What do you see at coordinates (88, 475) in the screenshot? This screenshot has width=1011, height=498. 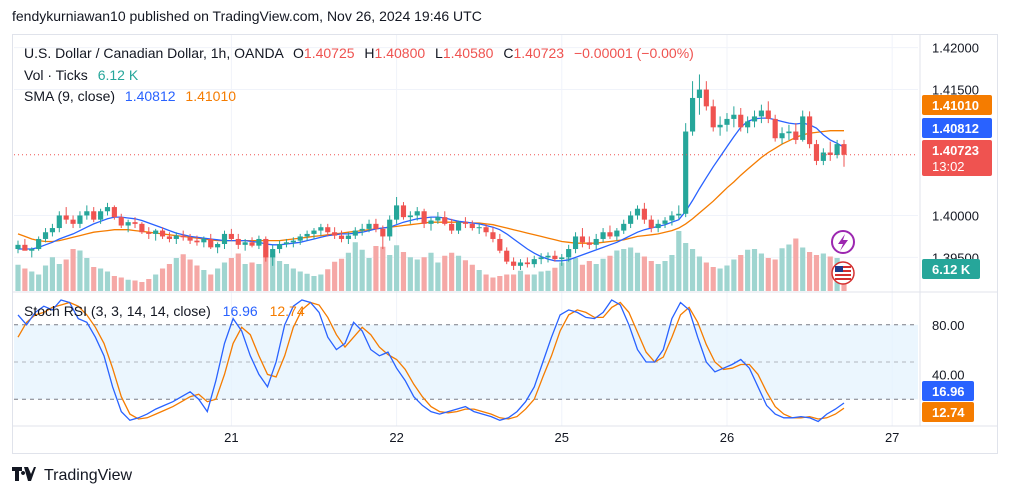 I see `footer-brand: TradingView` at bounding box center [88, 475].